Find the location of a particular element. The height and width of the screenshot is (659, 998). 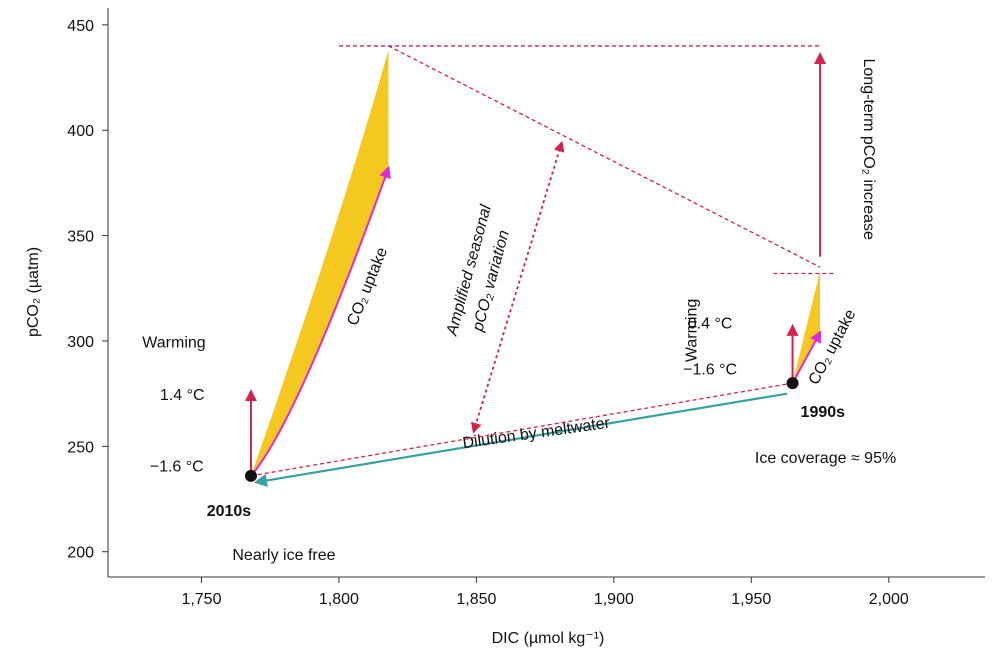

y-axis-title: pCO₂ (µatm) is located at coordinates (33, 292).